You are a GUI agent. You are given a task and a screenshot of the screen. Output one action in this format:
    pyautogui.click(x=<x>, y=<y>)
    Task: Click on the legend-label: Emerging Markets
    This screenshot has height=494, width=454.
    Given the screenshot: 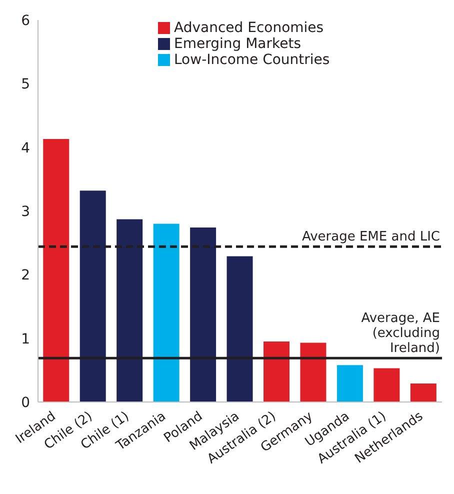 What is the action you would take?
    pyautogui.click(x=238, y=44)
    